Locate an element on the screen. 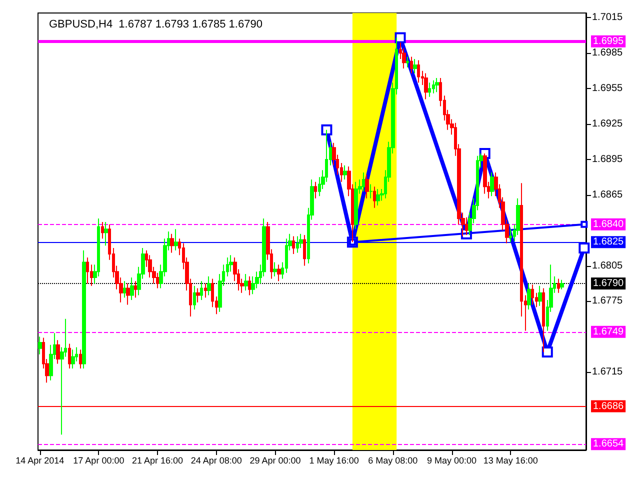  x-tick-label: 1 May 16:00 is located at coordinates (334, 461).